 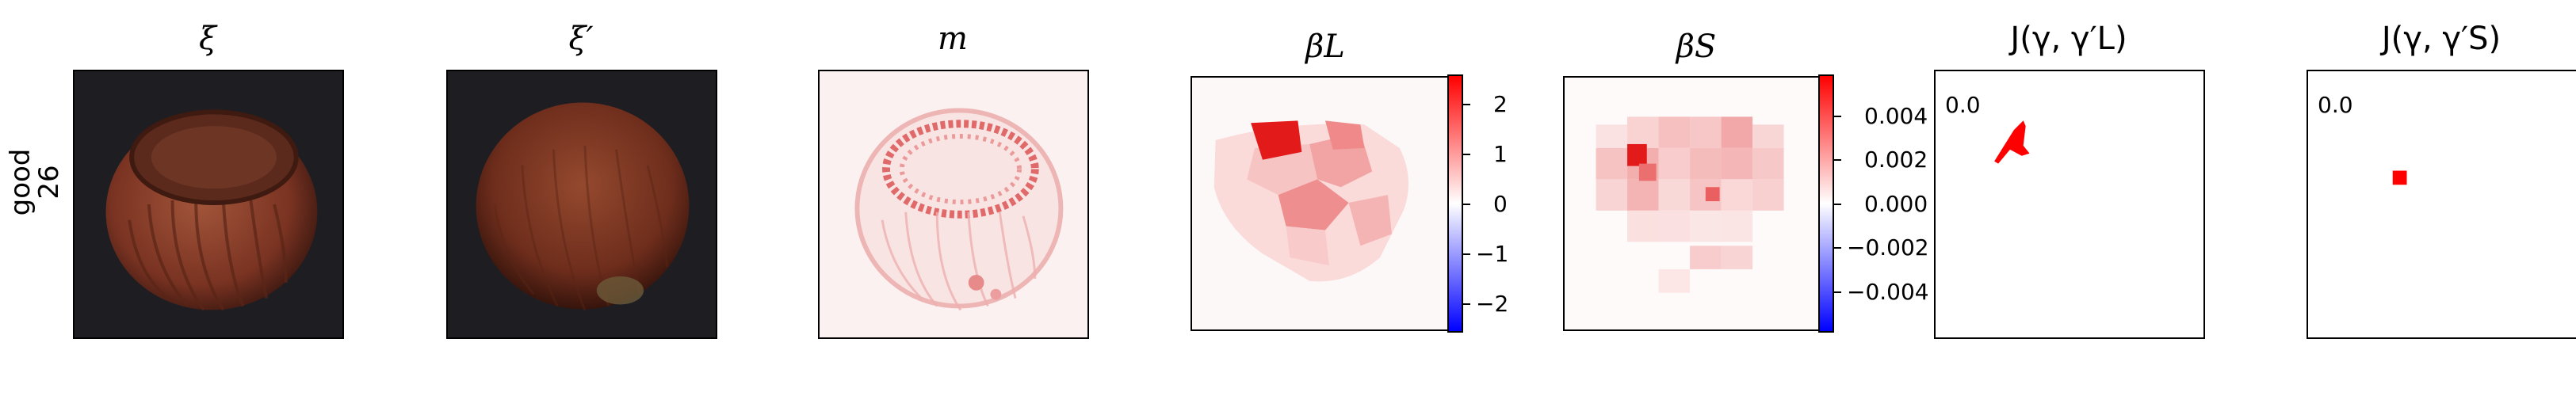 I want to click on panel-j-l-map: 0.0, so click(x=2069, y=204).